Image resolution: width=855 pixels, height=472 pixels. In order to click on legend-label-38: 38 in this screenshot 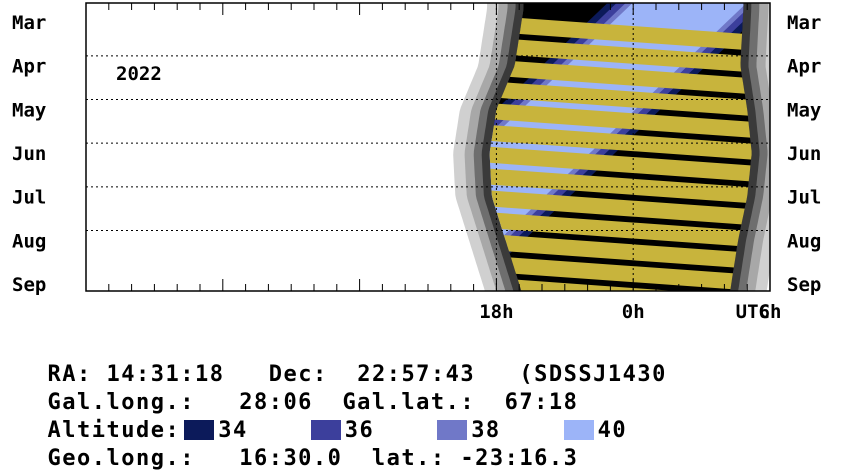, I will do `click(486, 430)`.